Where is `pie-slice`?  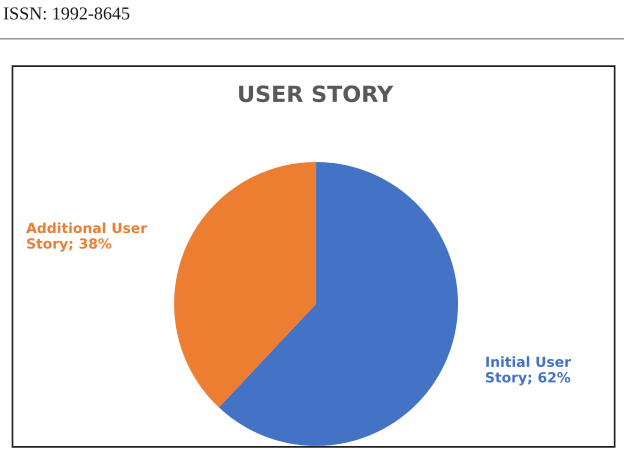
pie-slice is located at coordinates (245, 285).